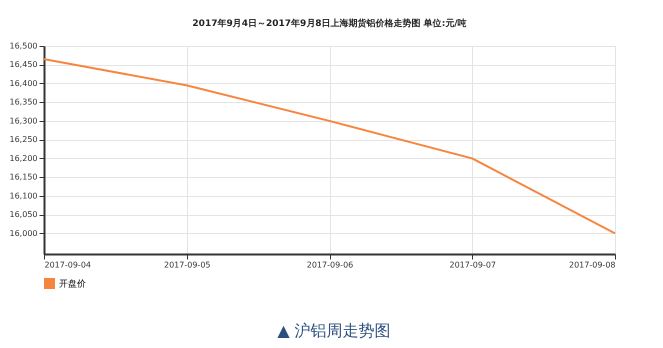 This screenshot has width=663, height=348. I want to click on x-tick-label: 2017-09-07, so click(473, 265).